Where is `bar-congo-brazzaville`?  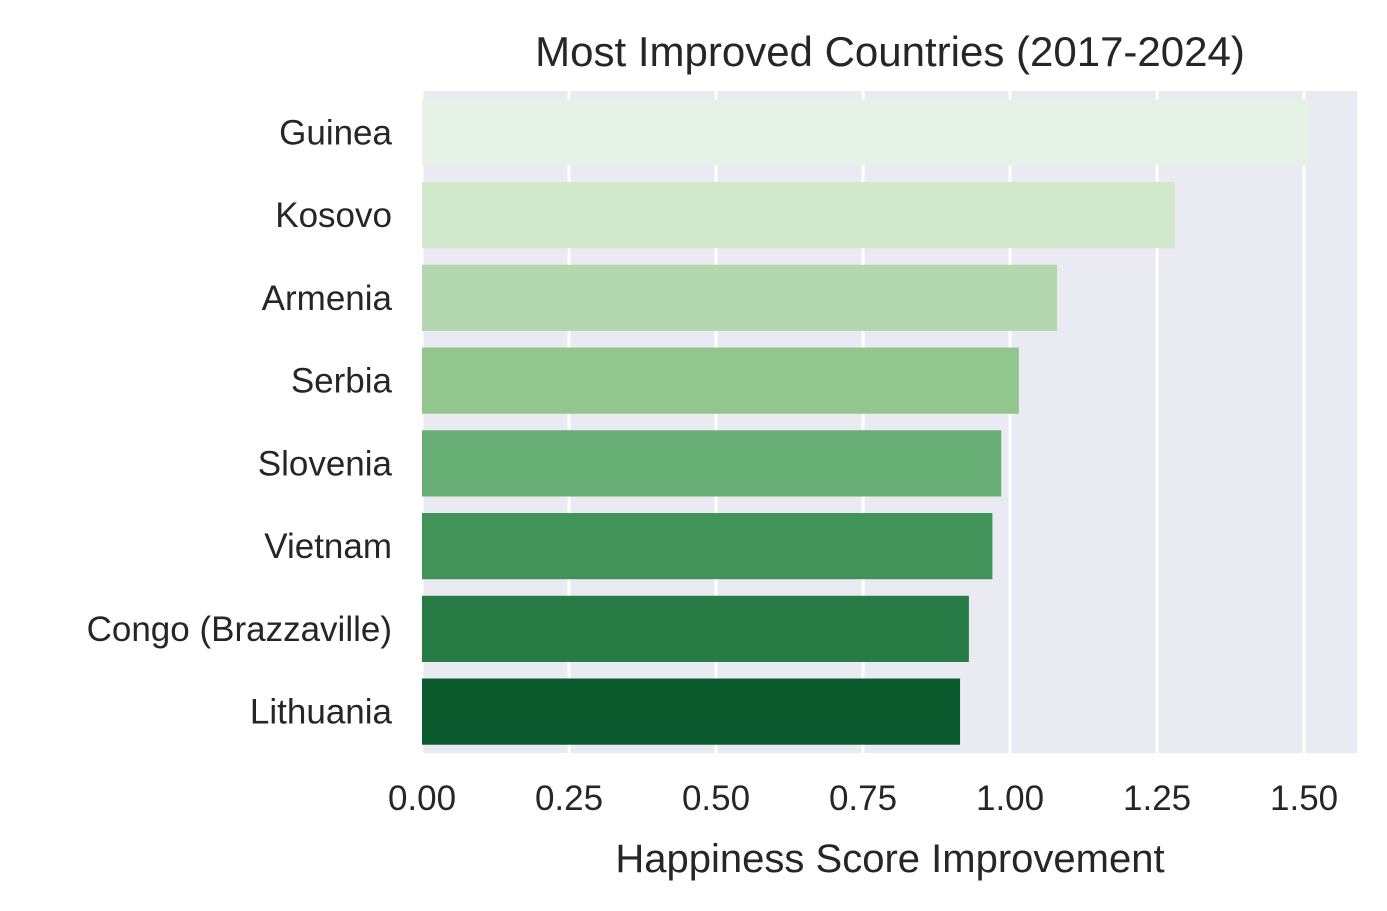 bar-congo-brazzaville is located at coordinates (695, 628).